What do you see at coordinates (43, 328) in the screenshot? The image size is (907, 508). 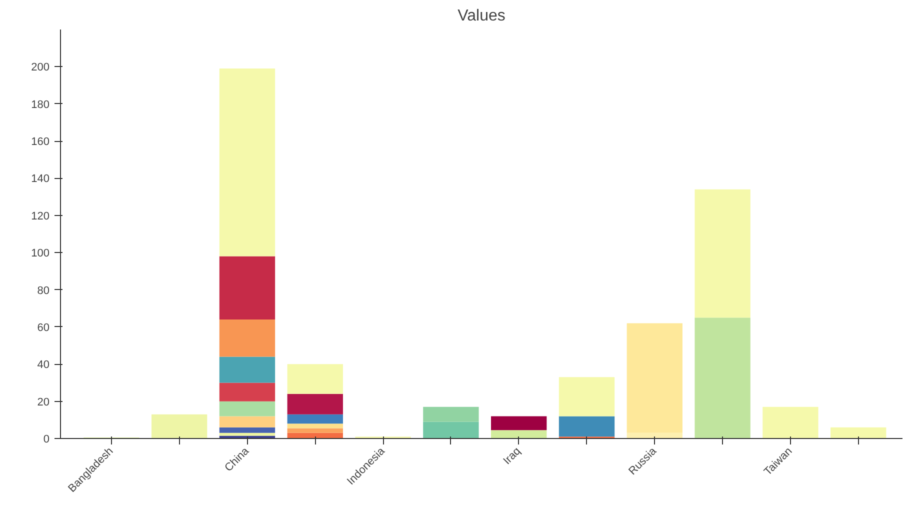 I see `y-tick-label: 60` at bounding box center [43, 328].